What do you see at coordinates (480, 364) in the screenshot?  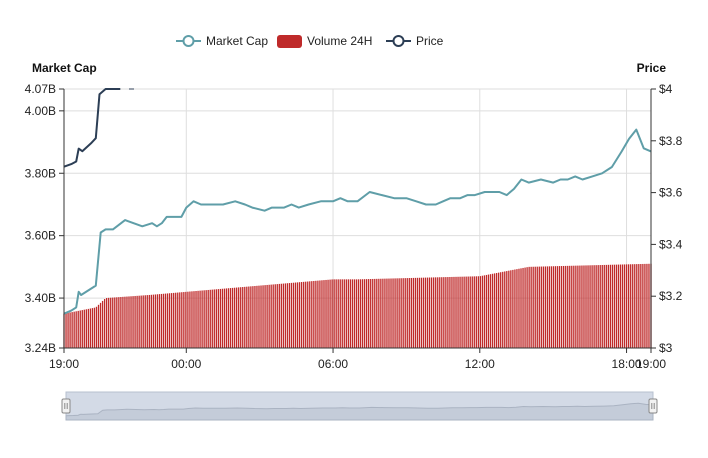 I see `x-tick-label: 12:00` at bounding box center [480, 364].